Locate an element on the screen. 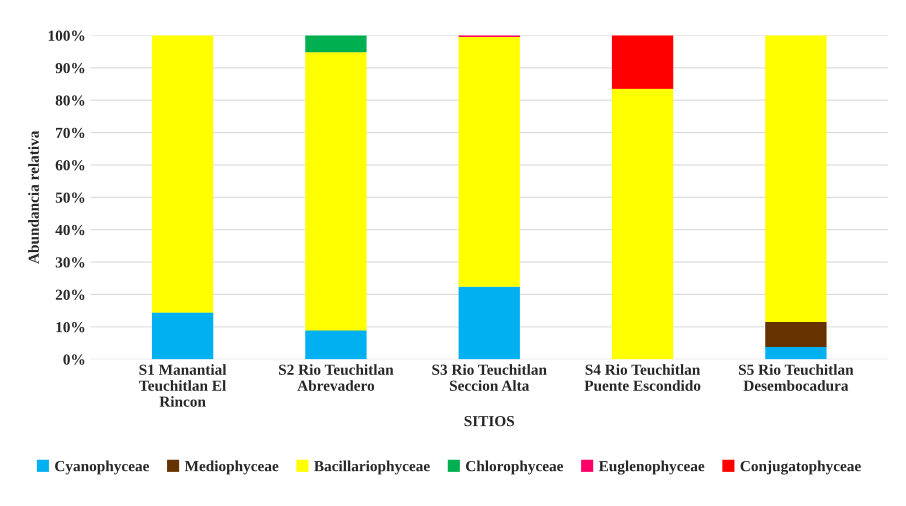 This screenshot has height=506, width=906. legend-label: Bacillariophyceae is located at coordinates (372, 467).